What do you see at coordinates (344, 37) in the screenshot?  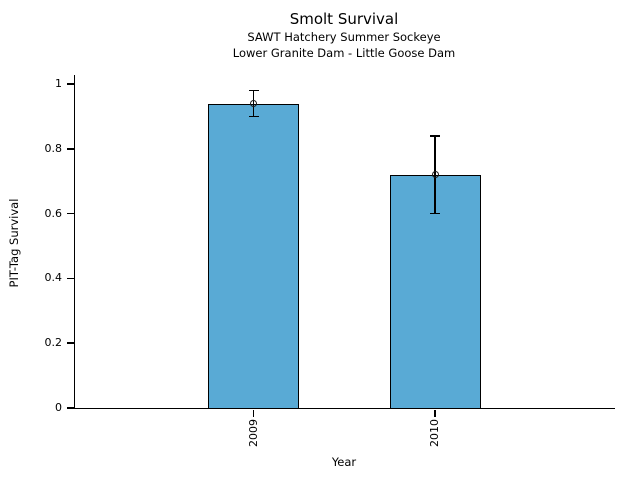 I see `chart-subtitle-line1: SAWT Hatchery Summer Sockeye` at bounding box center [344, 37].